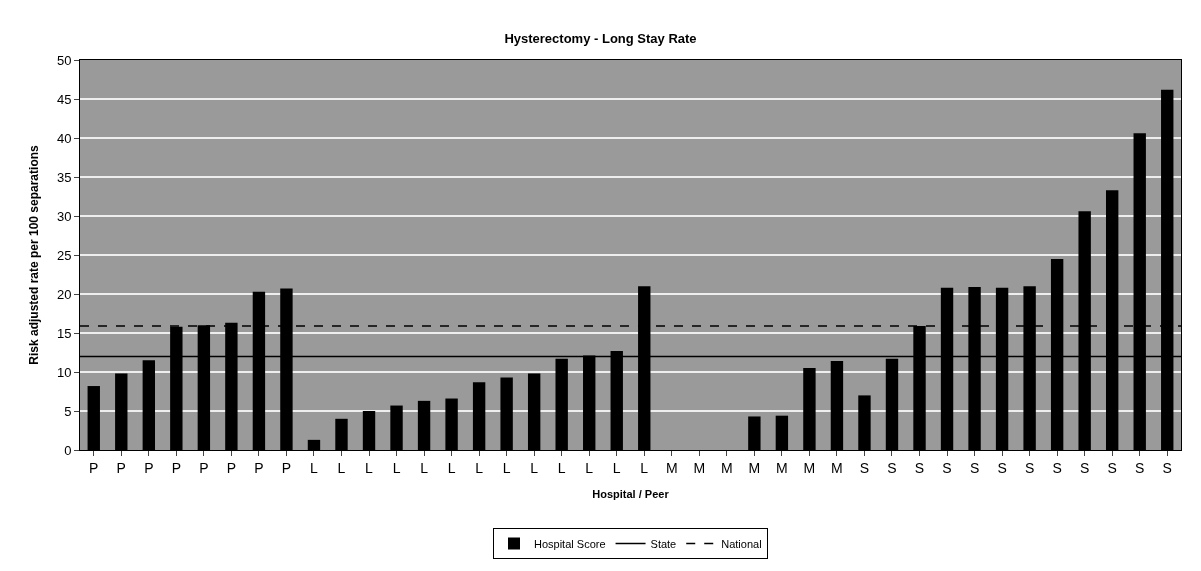 The width and height of the screenshot is (1201, 571). I want to click on y-tick-label: 0, so click(68, 450).